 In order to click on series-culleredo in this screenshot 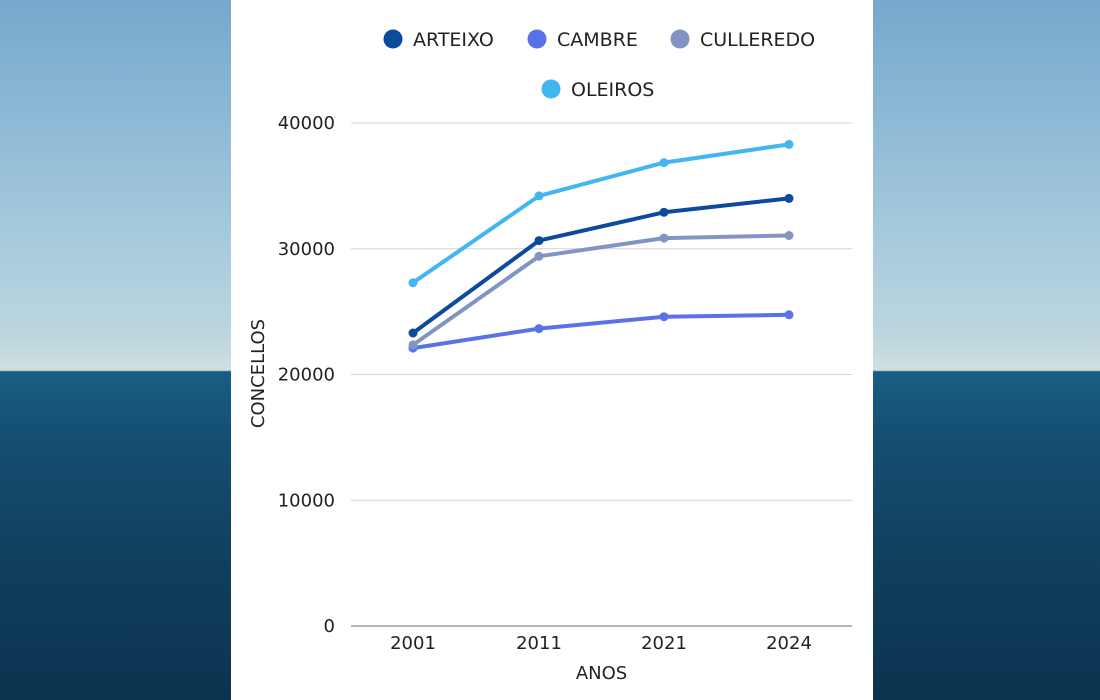, I will do `click(601, 290)`.